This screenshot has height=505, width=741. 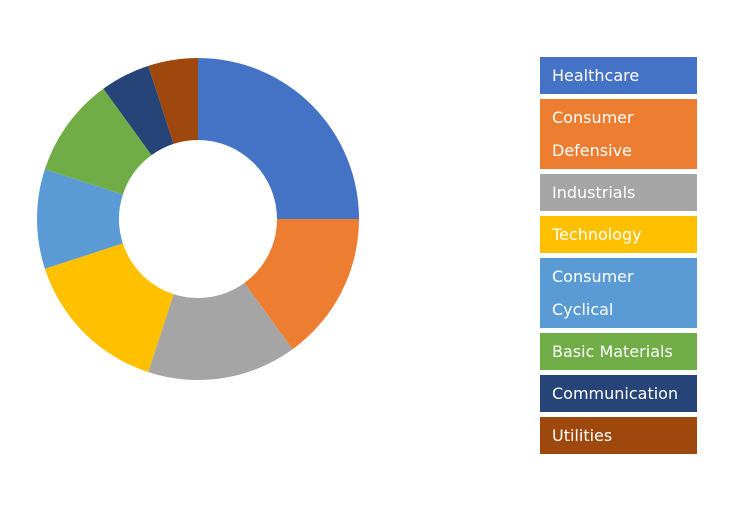 What do you see at coordinates (618, 134) in the screenshot?
I see `legend-entry: Consumer Defensive` at bounding box center [618, 134].